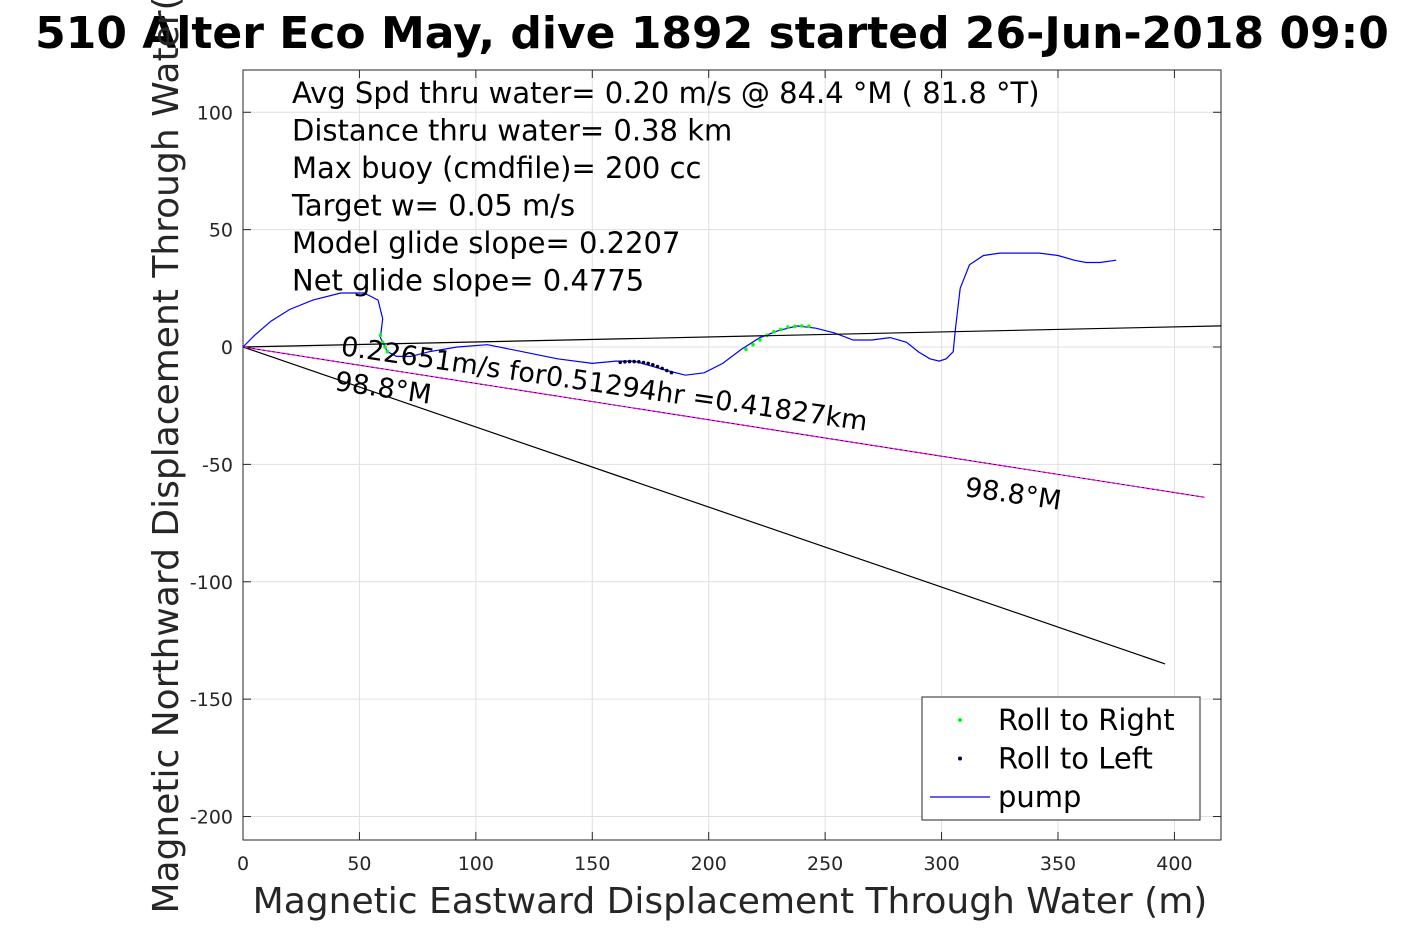 This screenshot has width=1417, height=945. What do you see at coordinates (227, 348) in the screenshot?
I see `y-tick-label: 0` at bounding box center [227, 348].